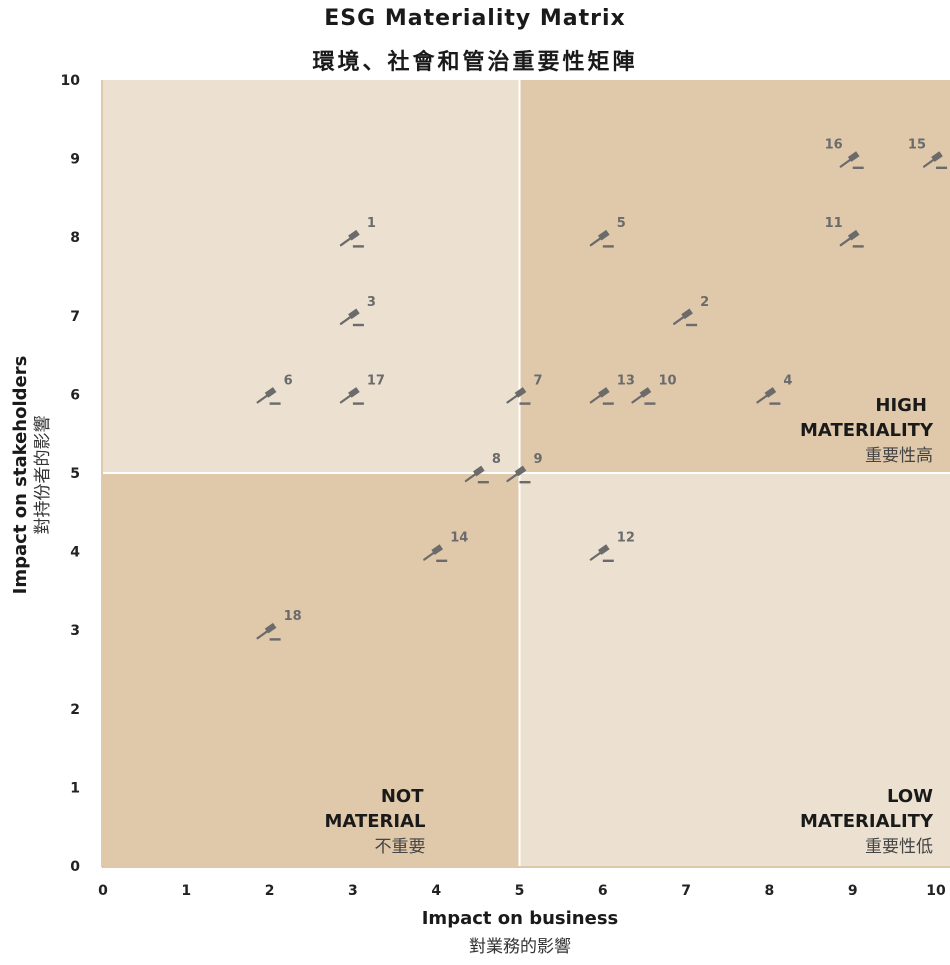 This screenshot has height=965, width=950. Describe the element at coordinates (75, 395) in the screenshot. I see `y-tick-label: 6` at that location.